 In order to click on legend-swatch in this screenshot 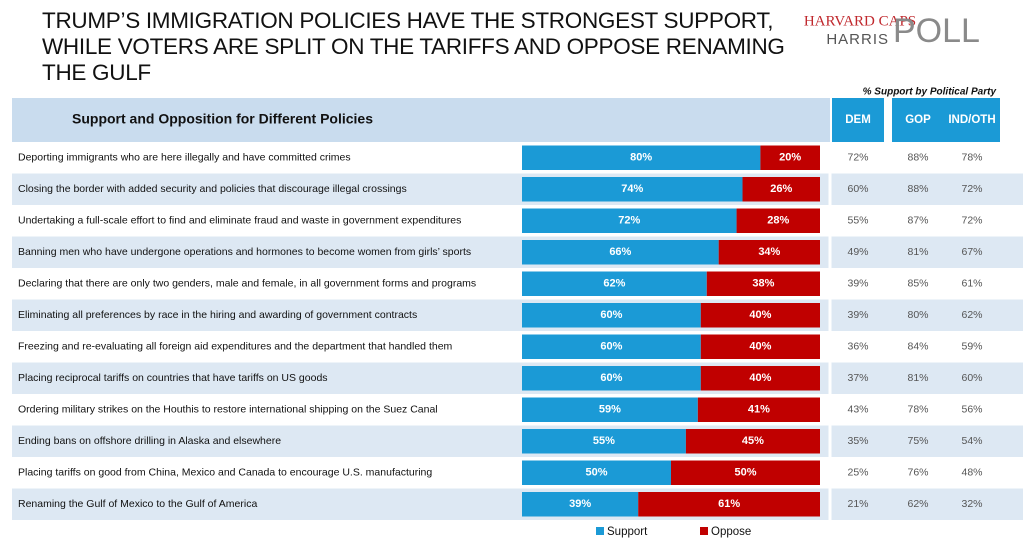, I will do `click(704, 531)`.